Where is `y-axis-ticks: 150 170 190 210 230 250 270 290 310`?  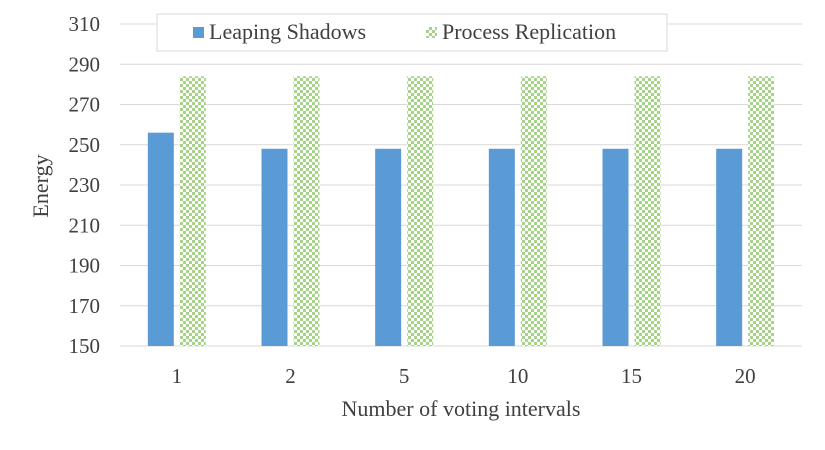
y-axis-ticks: 150 170 190 210 230 250 270 290 310 is located at coordinates (85, 185).